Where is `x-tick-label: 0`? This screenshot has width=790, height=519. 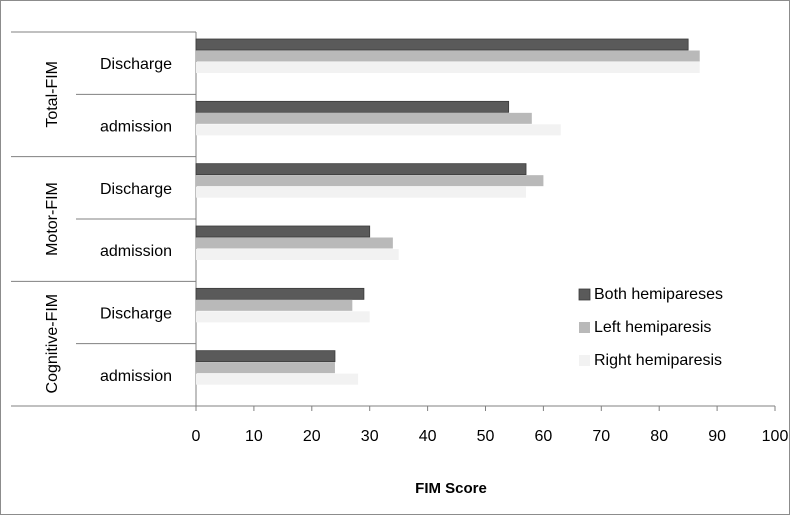
x-tick-label: 0 is located at coordinates (196, 436).